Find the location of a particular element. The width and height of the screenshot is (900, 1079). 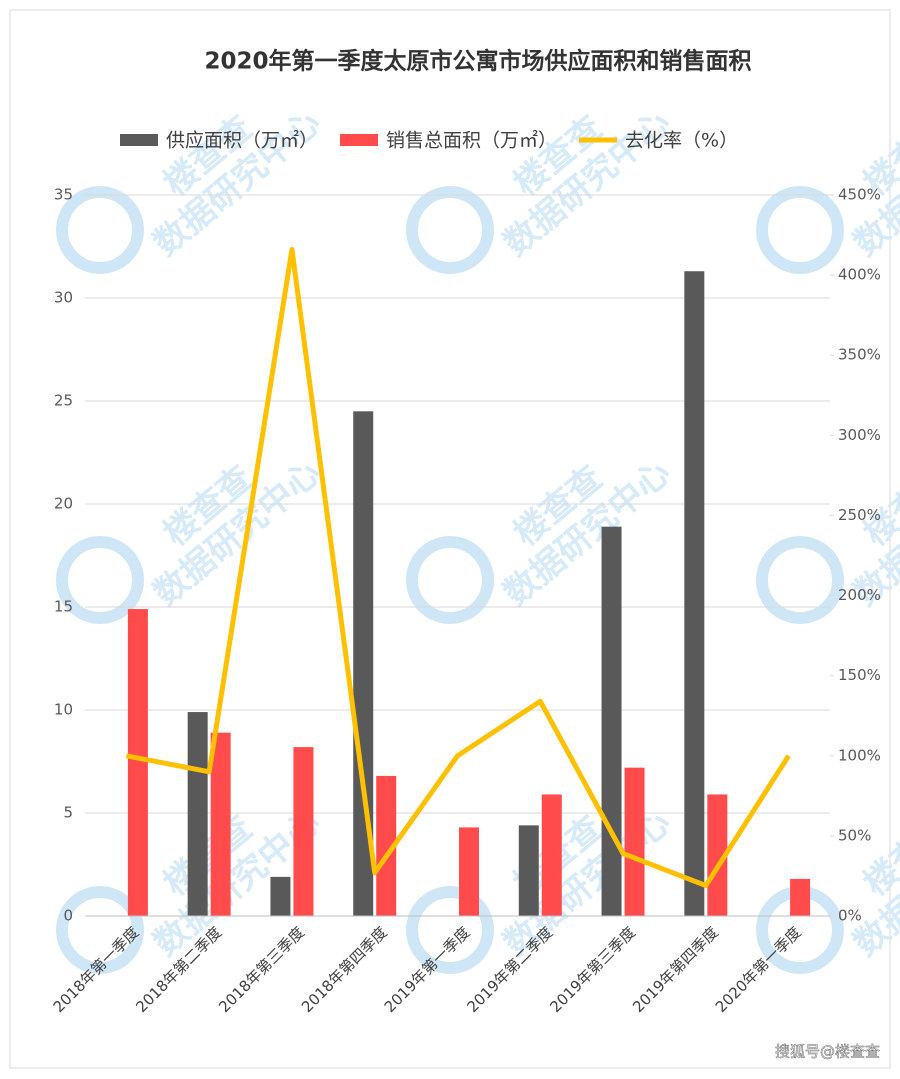

y2-tick-label: 200% is located at coordinates (859, 595).